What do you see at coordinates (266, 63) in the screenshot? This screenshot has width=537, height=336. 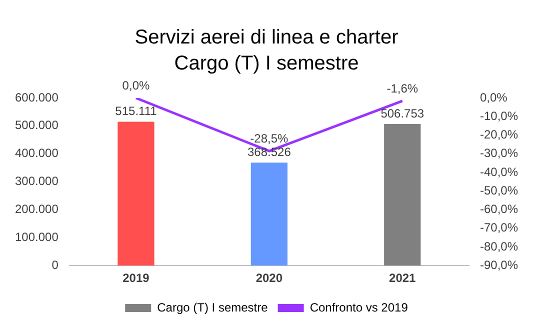 I see `chart-subtitle: Cargo (T) I semestre` at bounding box center [266, 63].